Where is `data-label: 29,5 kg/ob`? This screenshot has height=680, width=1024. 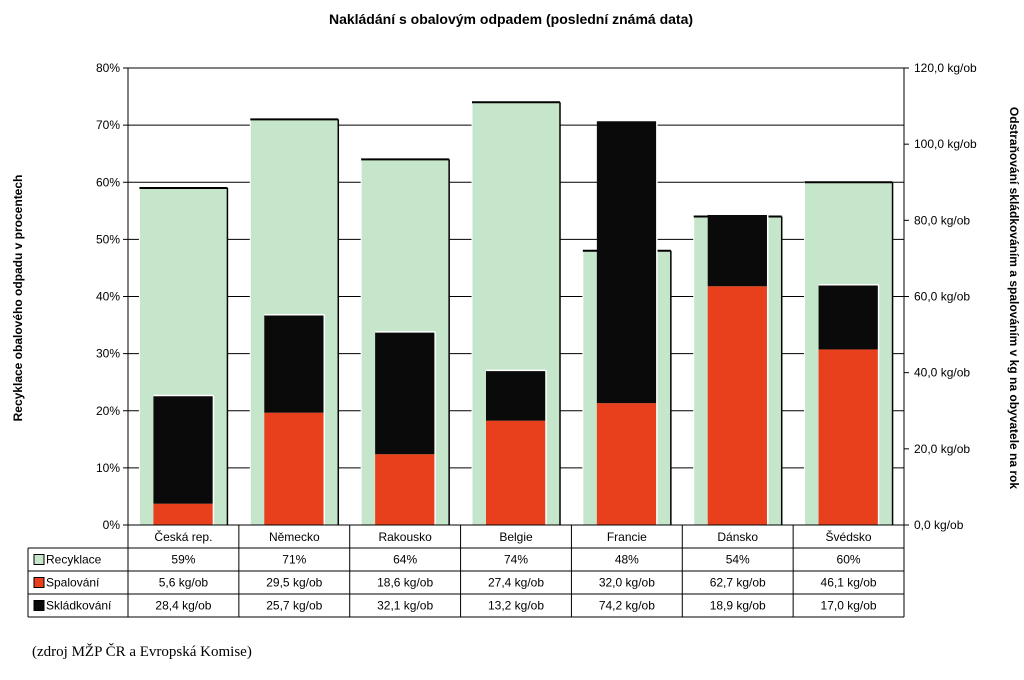
data-label: 29,5 kg/ob is located at coordinates (294, 583).